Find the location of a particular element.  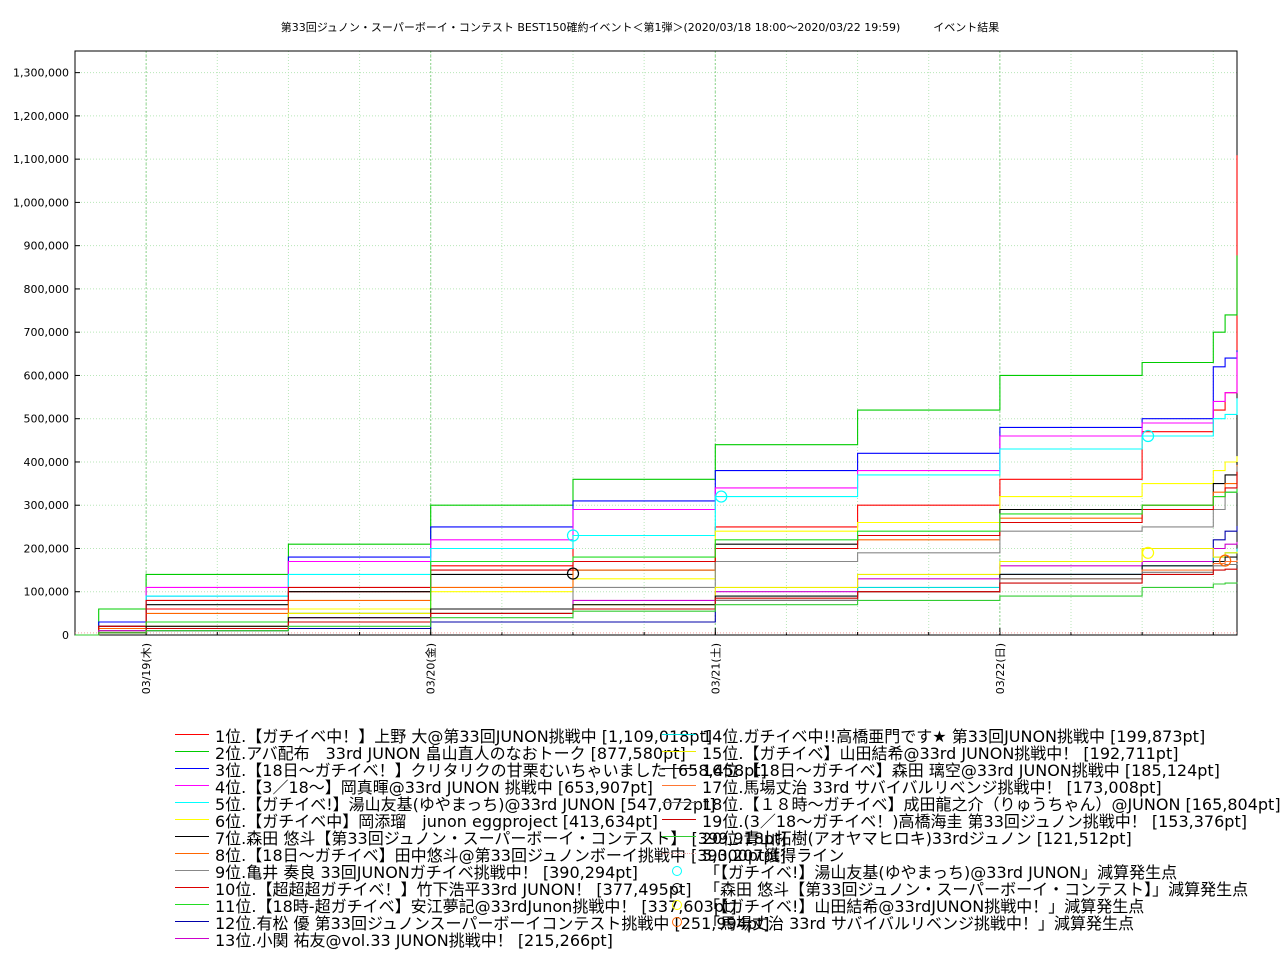

markers is located at coordinates (899, 504).